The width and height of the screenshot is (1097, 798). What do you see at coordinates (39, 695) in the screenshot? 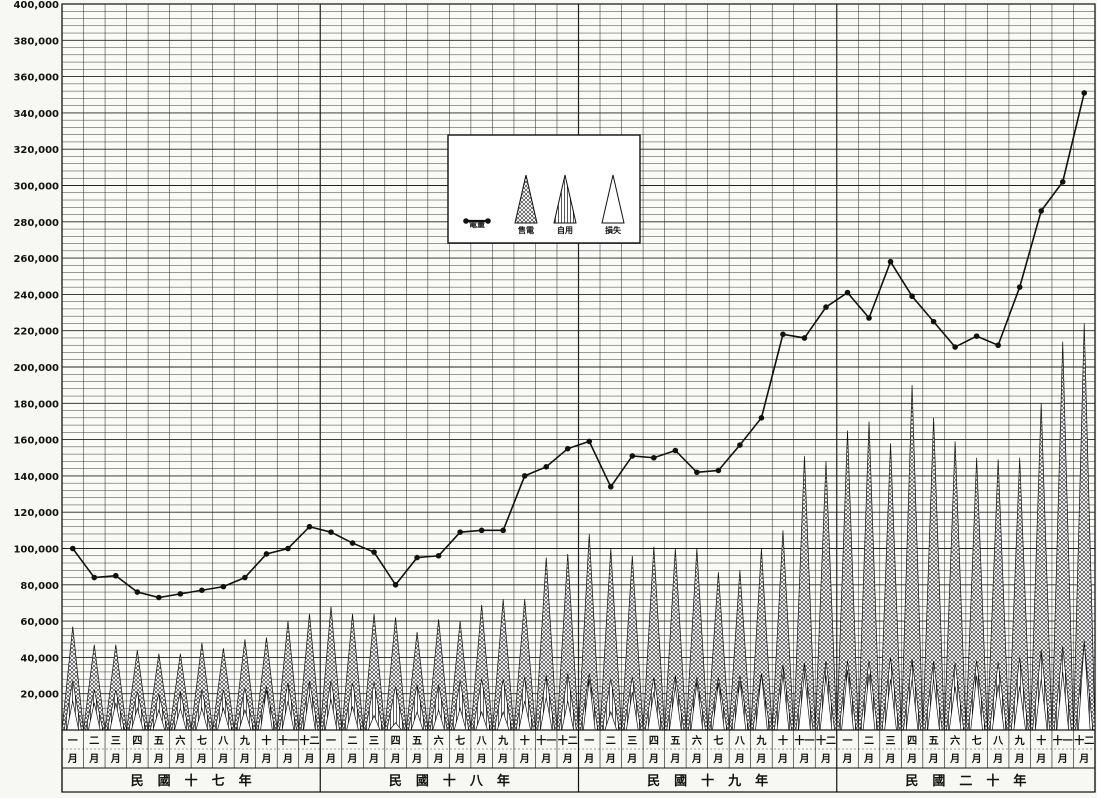
I see `y-tick-label: 20,000` at bounding box center [39, 695].